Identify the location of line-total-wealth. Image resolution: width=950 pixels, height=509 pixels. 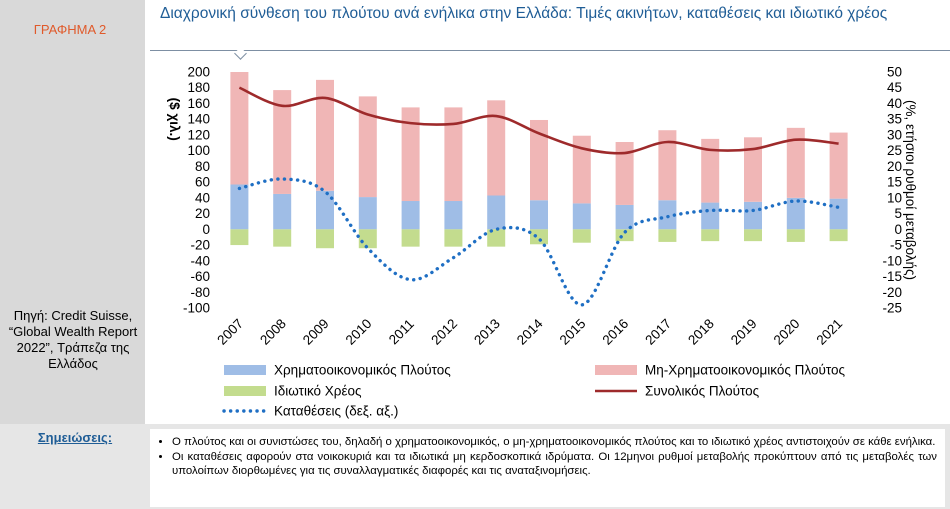
(538, 120).